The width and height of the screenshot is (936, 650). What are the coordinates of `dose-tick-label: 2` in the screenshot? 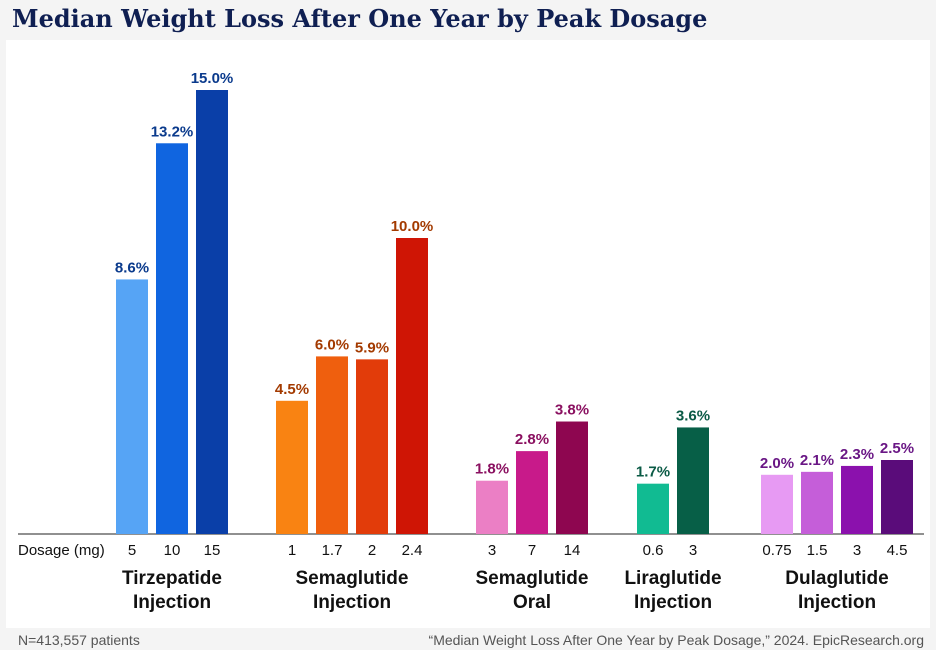 It's located at (372, 550).